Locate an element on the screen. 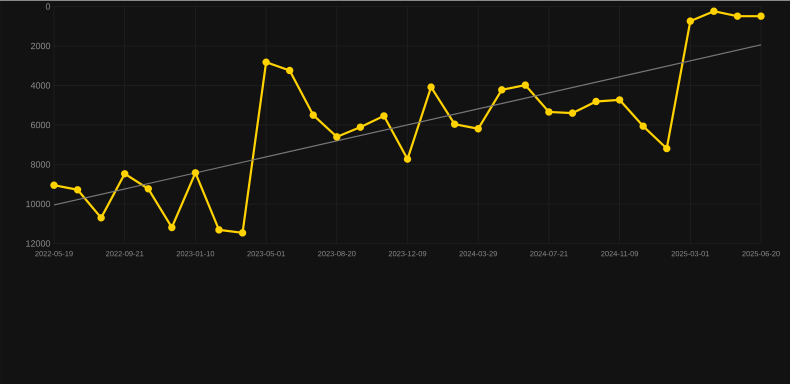 This screenshot has height=384, width=790. y-tick-label: 8000 is located at coordinates (40, 164).